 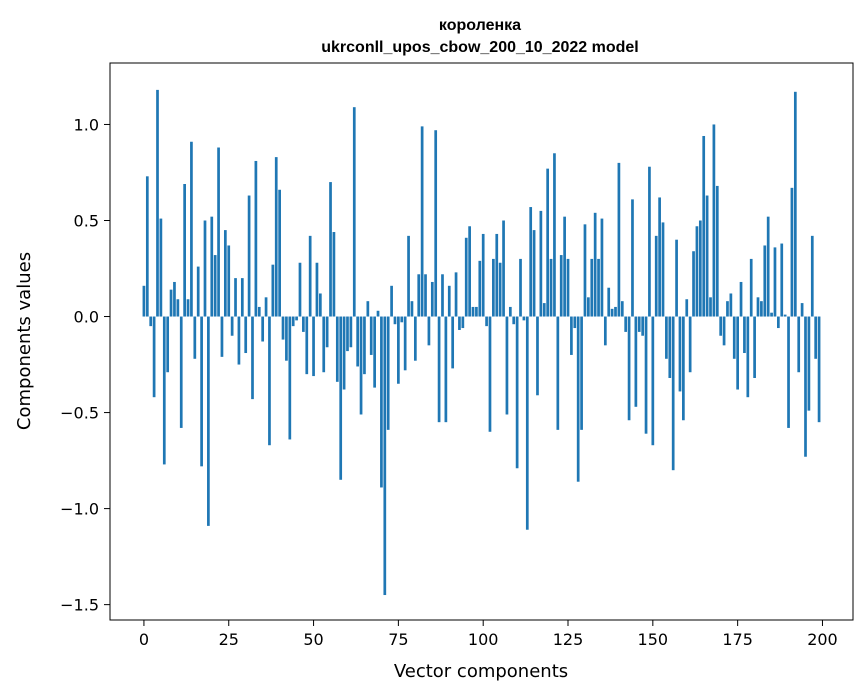 What do you see at coordinates (479, 47) in the screenshot?
I see `chart-subtitle: ukrconll_upos_cbow_200_10_2022 model` at bounding box center [479, 47].